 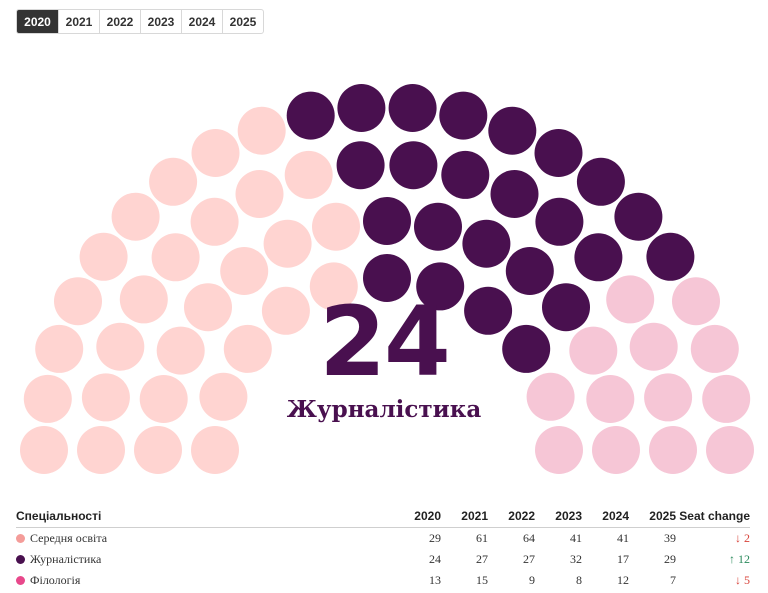 What do you see at coordinates (435, 559) in the screenshot?
I see `table-cell: 24` at bounding box center [435, 559].